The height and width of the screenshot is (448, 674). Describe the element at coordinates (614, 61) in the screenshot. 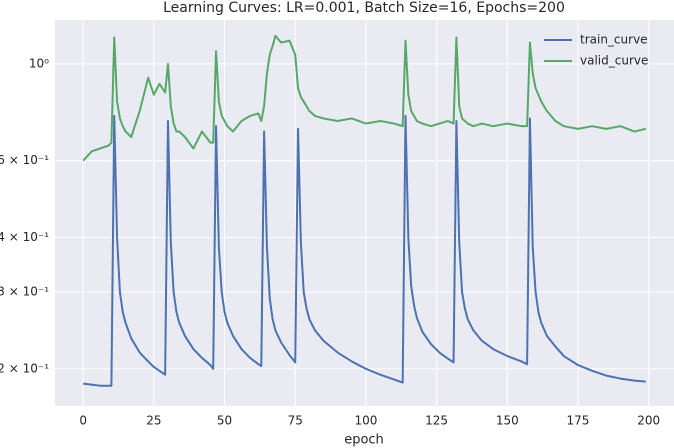

I see `legend-label: valid_curve` at that location.